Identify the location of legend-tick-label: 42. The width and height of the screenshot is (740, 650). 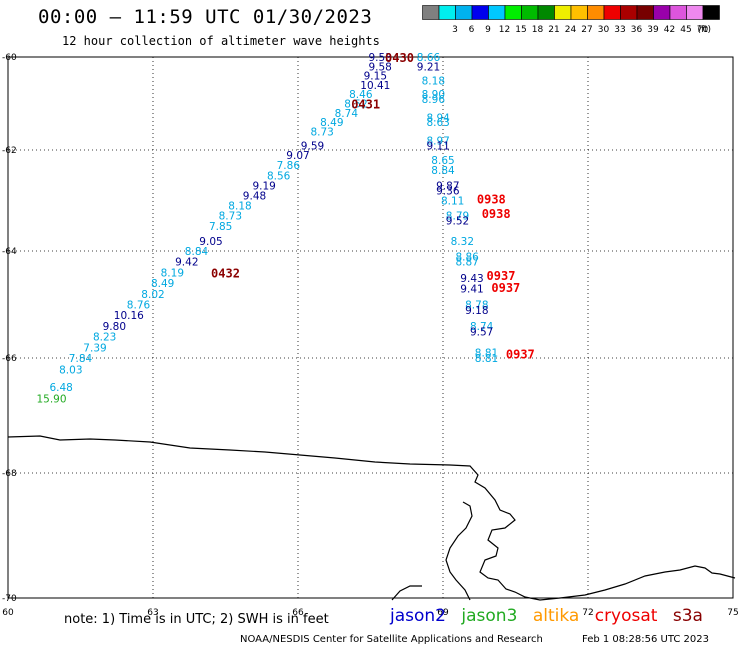
(669, 30).